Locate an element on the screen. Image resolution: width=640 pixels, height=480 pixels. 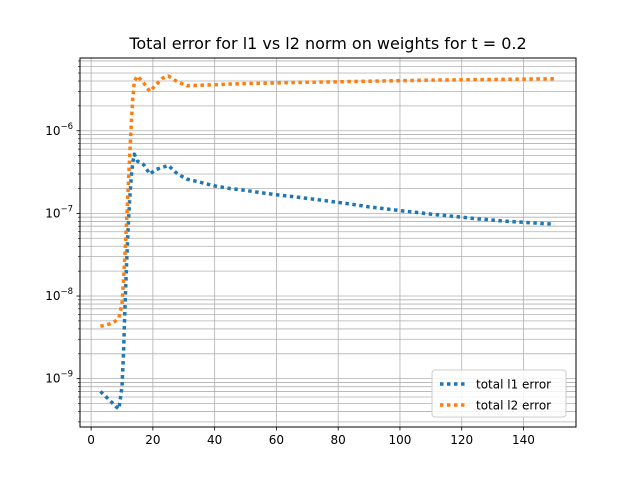
legend-box is located at coordinates (499, 393).